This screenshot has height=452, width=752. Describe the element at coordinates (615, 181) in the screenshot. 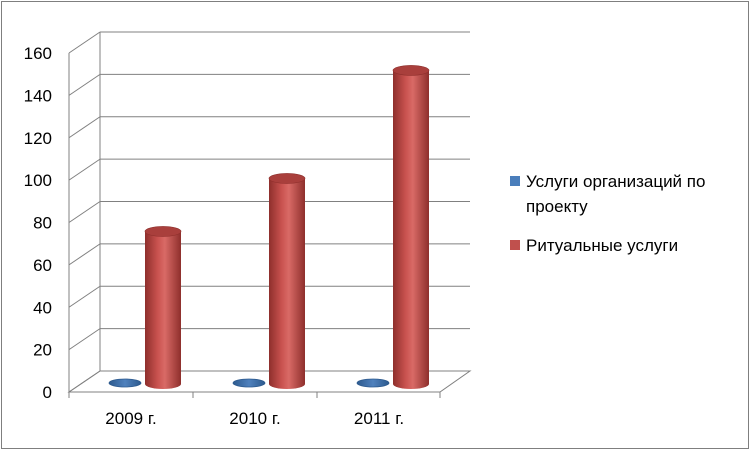

I see `legend-label-series-1: Услуги организаций по` at that location.